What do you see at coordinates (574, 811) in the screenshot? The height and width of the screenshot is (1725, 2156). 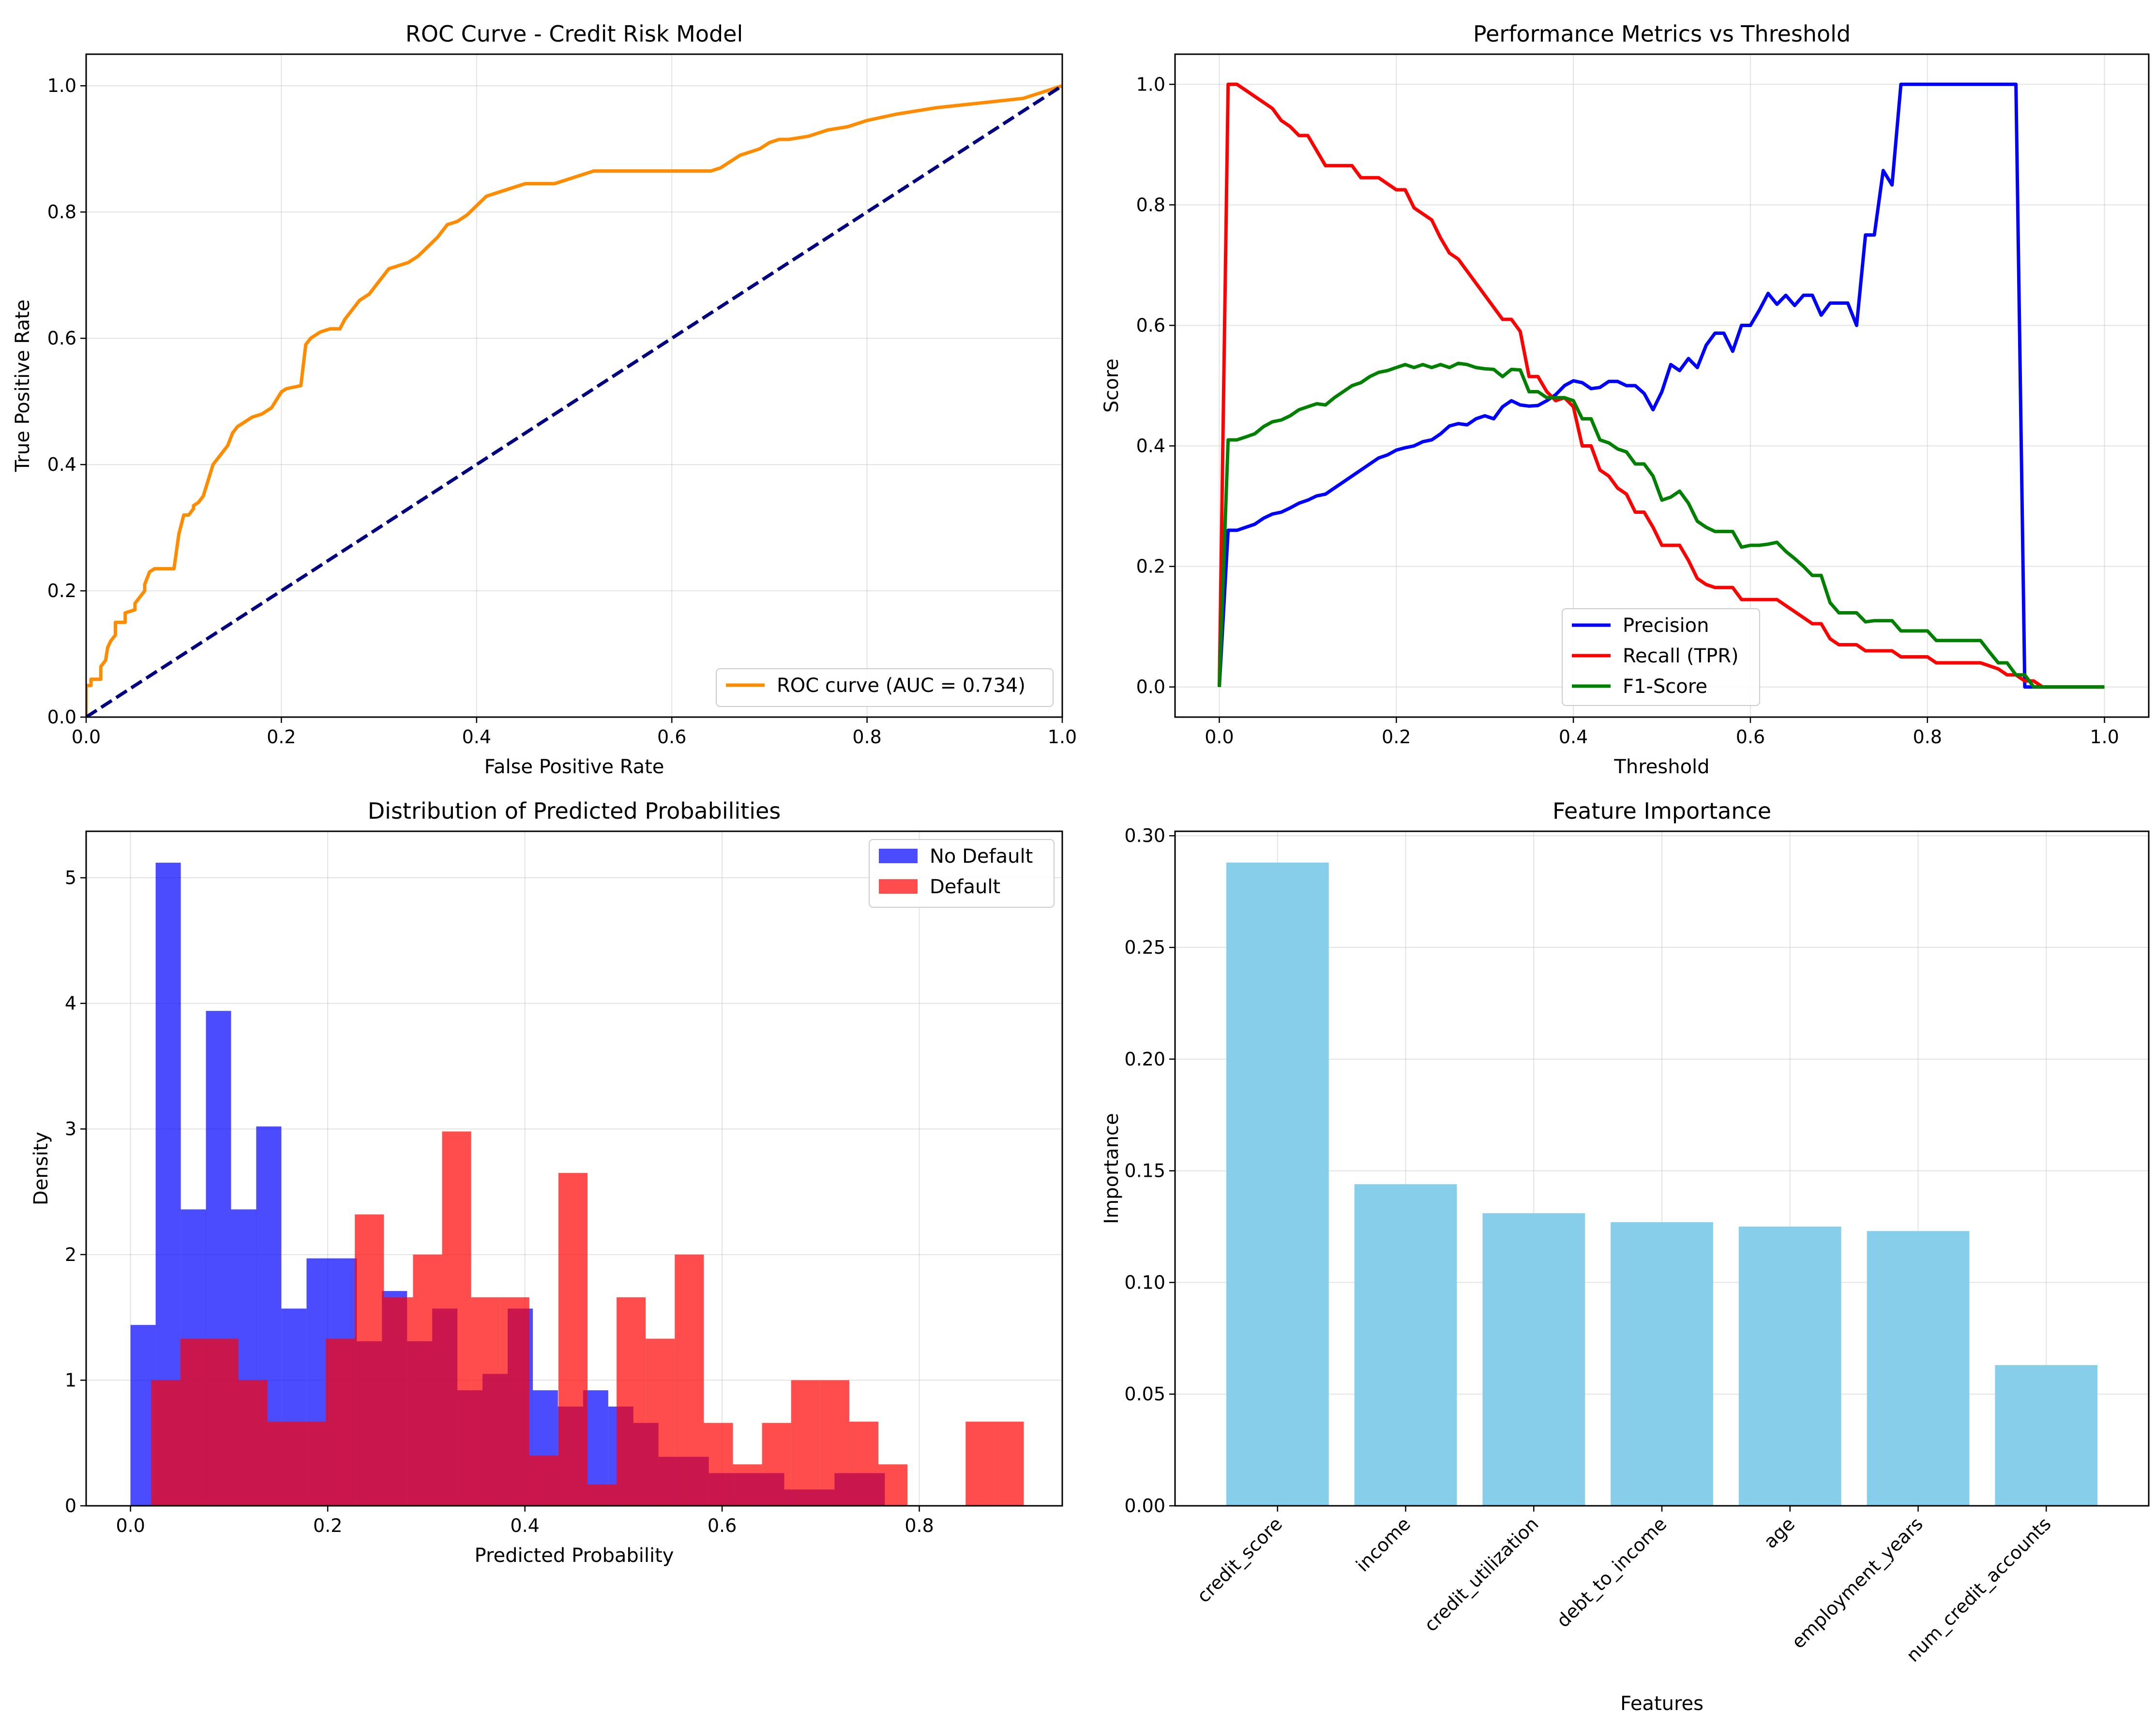 I see `chart-title: Distribution of Predicted Probabilities` at bounding box center [574, 811].